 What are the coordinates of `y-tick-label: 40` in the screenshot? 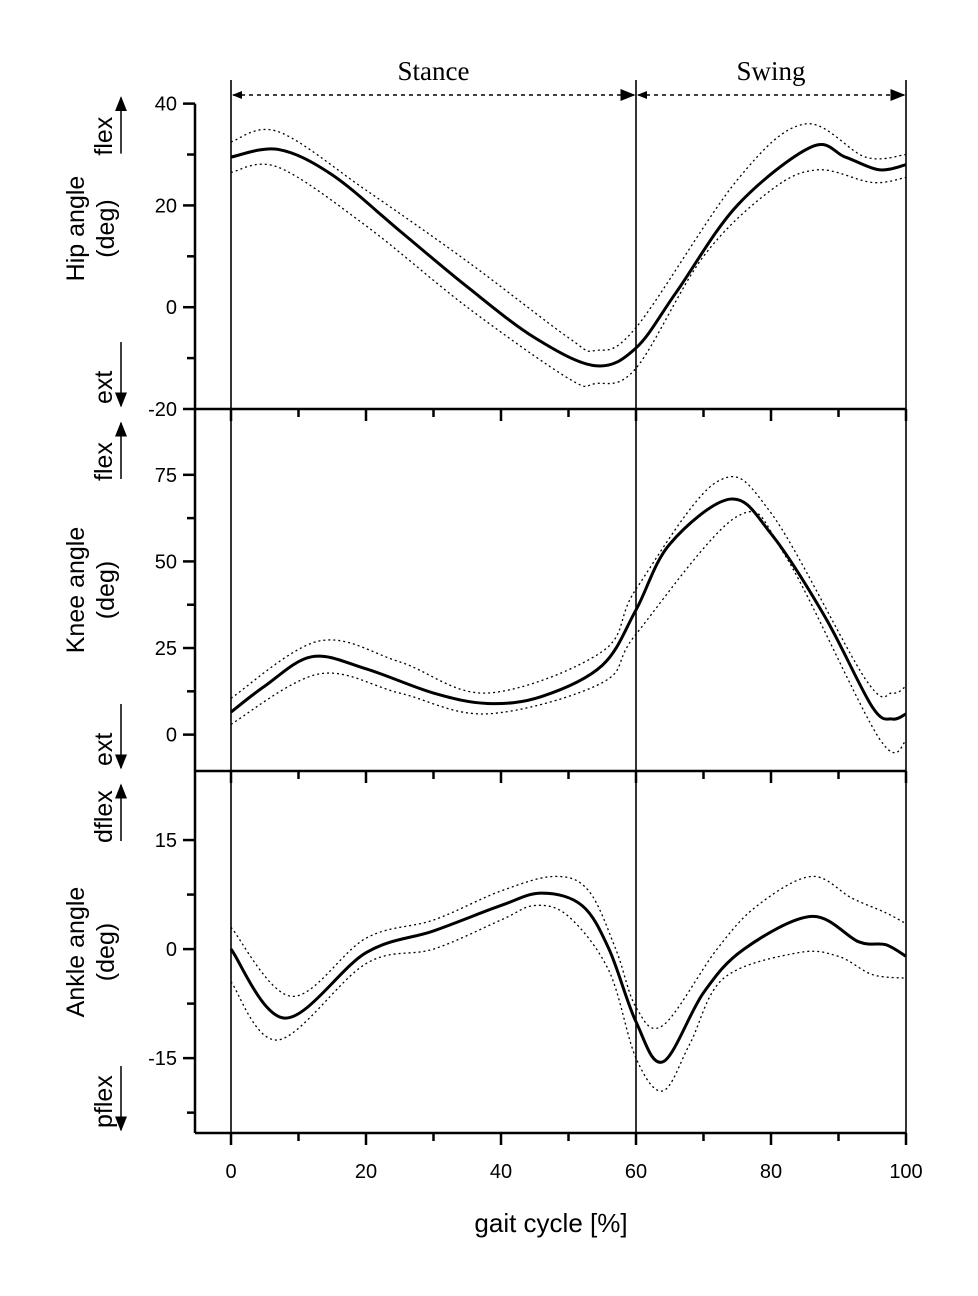 It's located at (166, 105).